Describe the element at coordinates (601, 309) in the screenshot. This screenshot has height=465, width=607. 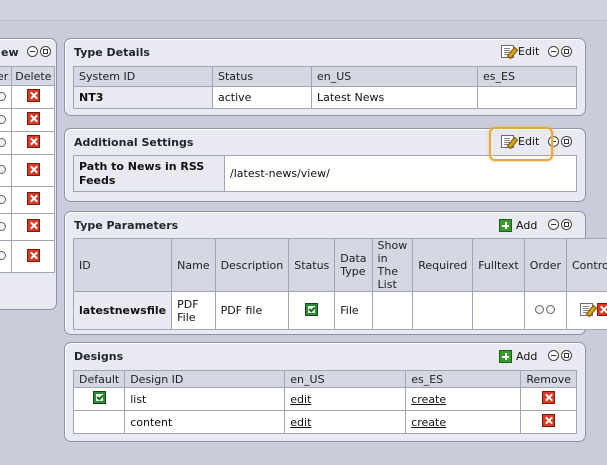
I see `delete-param-icon` at that location.